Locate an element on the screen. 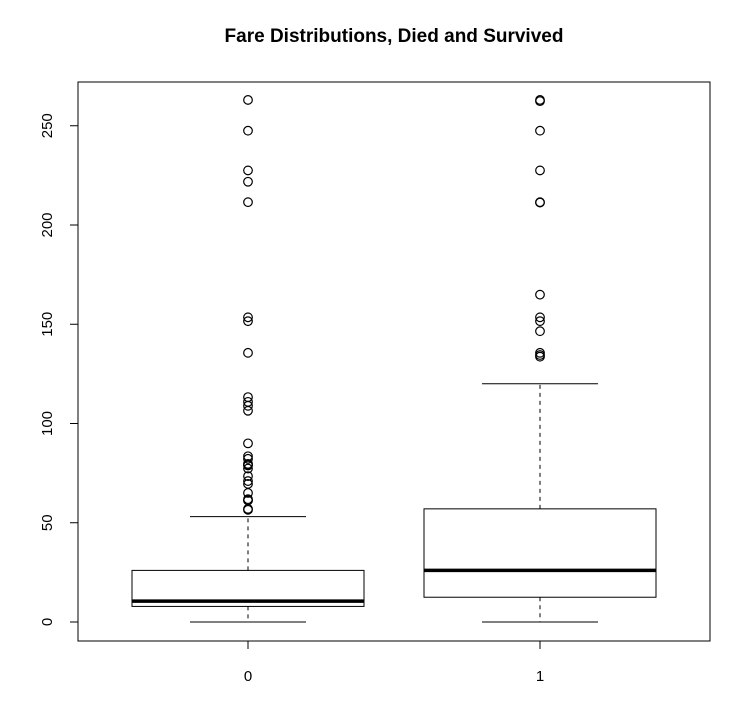  x-tick-label: 0 is located at coordinates (248, 676).